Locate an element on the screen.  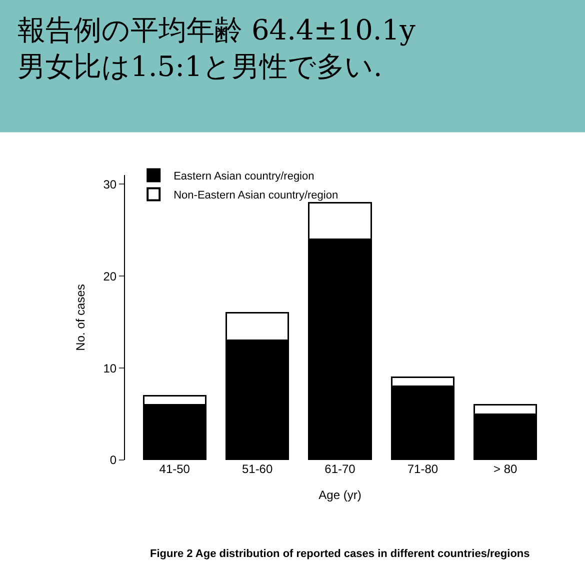
y-tick-label: 0 is located at coordinates (113, 460).